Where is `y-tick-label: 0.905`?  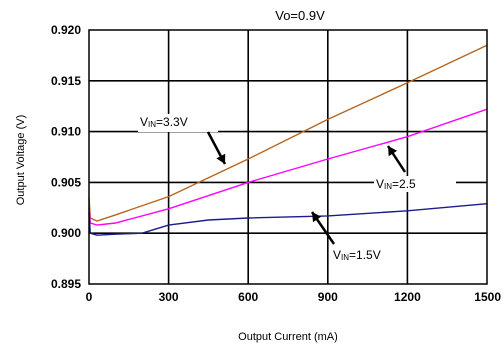
y-tick-label: 0.905 is located at coordinates (66, 182).